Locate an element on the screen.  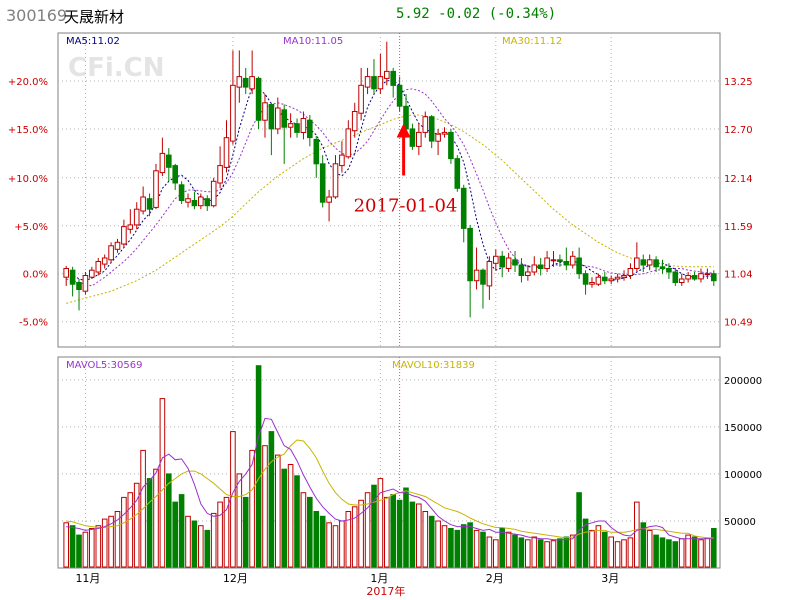
percent-tick-label: 0.0% is located at coordinates (35, 275).